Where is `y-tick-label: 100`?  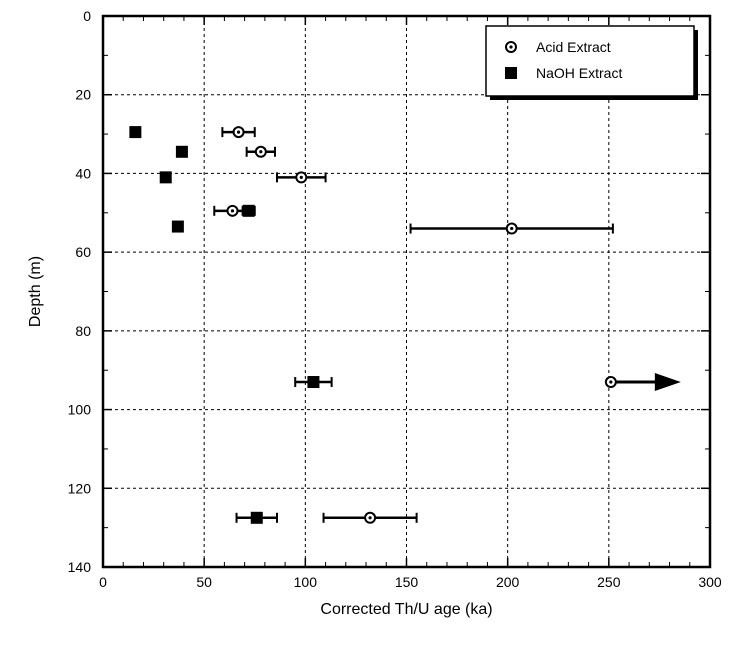
y-tick-label: 100 is located at coordinates (80, 410).